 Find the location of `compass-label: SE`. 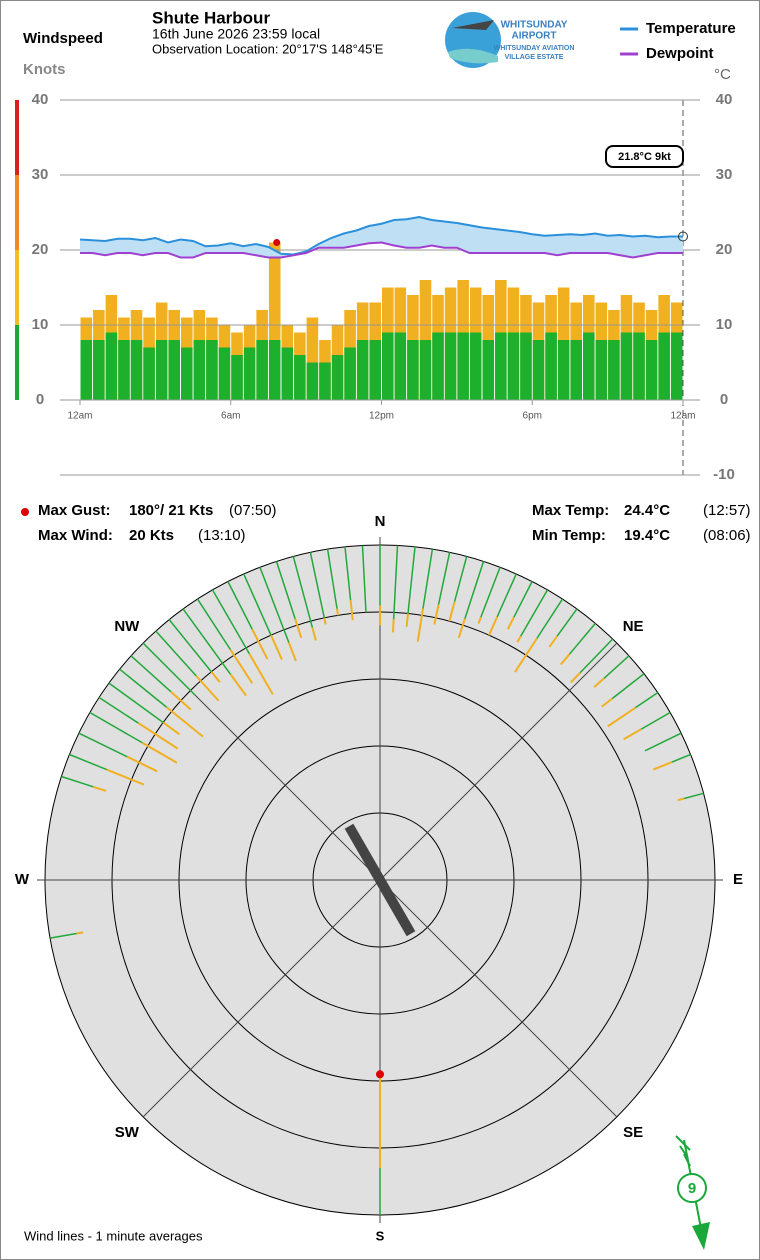

compass-label: SE is located at coordinates (633, 1132).